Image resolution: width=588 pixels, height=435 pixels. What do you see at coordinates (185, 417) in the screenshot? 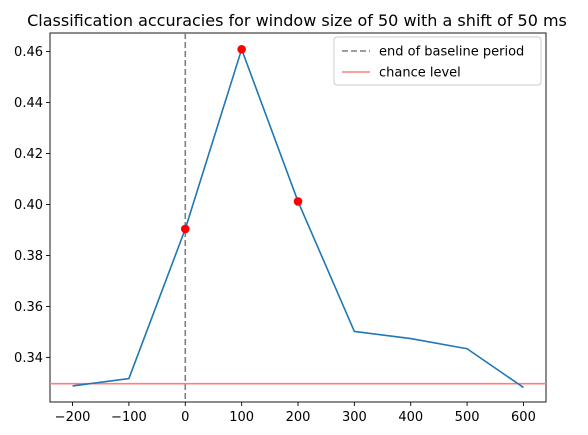
I see `x-tick-label: 0` at bounding box center [185, 417].